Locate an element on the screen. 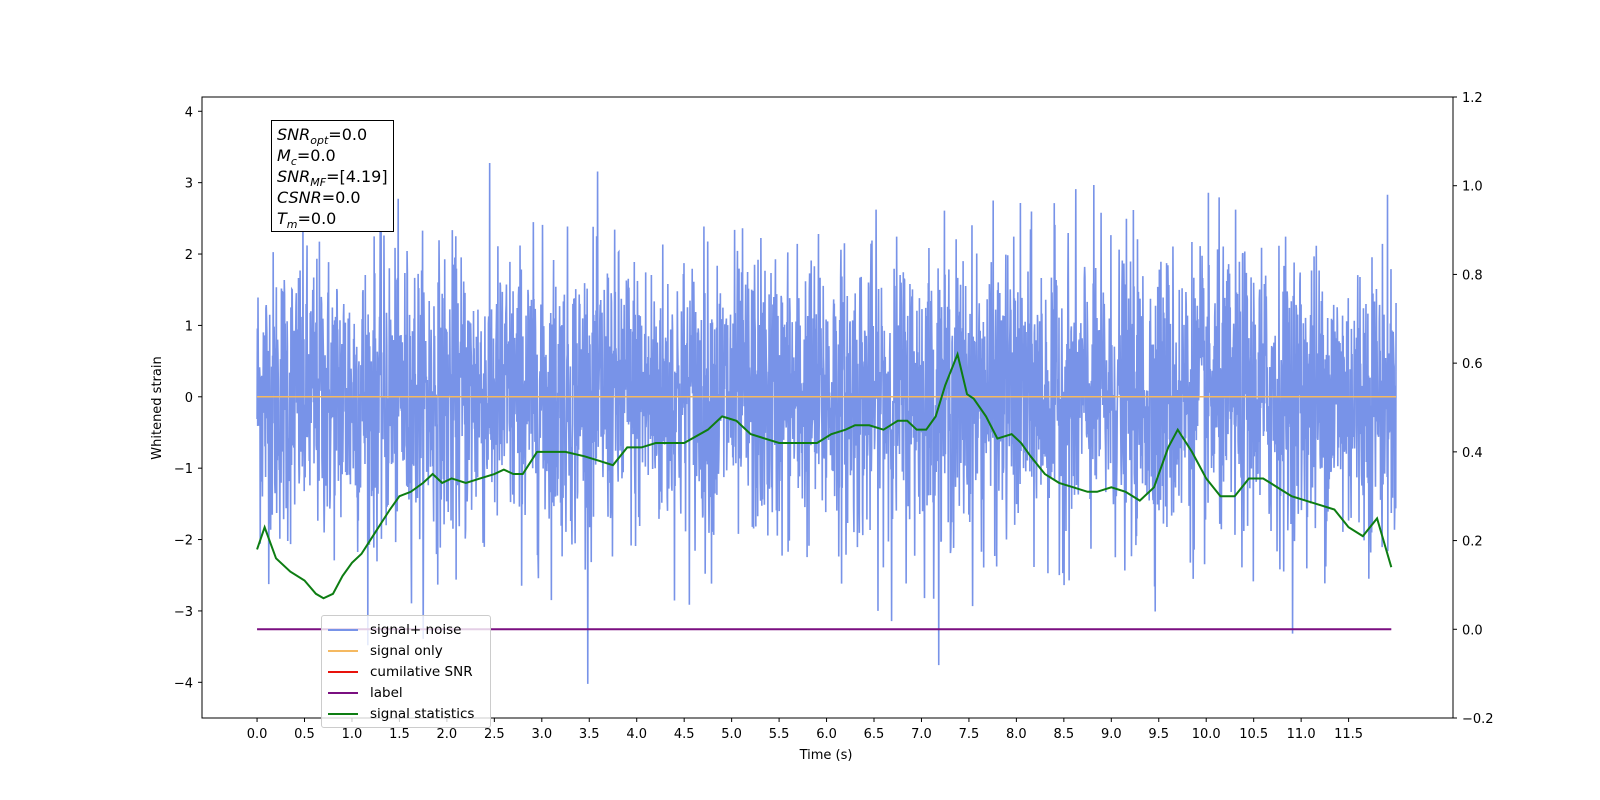 The height and width of the screenshot is (800, 1600). y2-tick-label: 0.0 is located at coordinates (1472, 630).